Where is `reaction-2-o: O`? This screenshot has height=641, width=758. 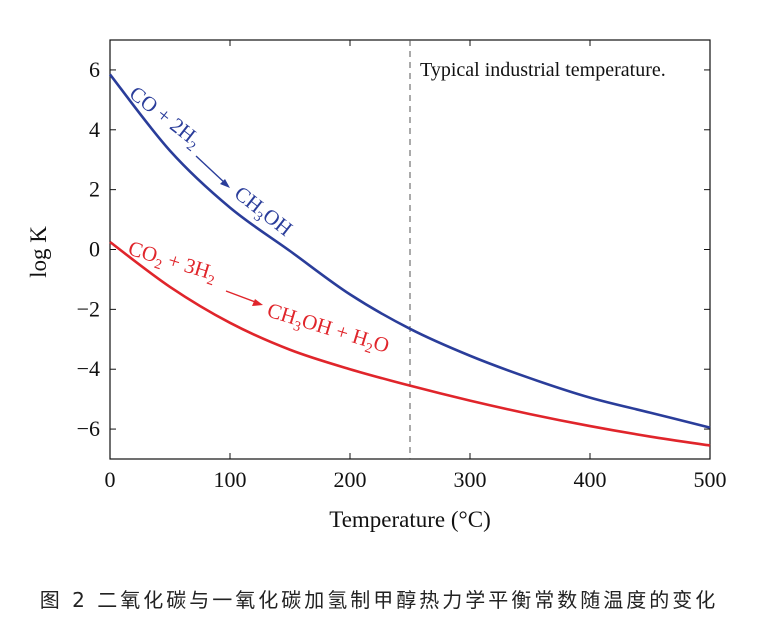 reaction-2-o: O is located at coordinates (382, 343).